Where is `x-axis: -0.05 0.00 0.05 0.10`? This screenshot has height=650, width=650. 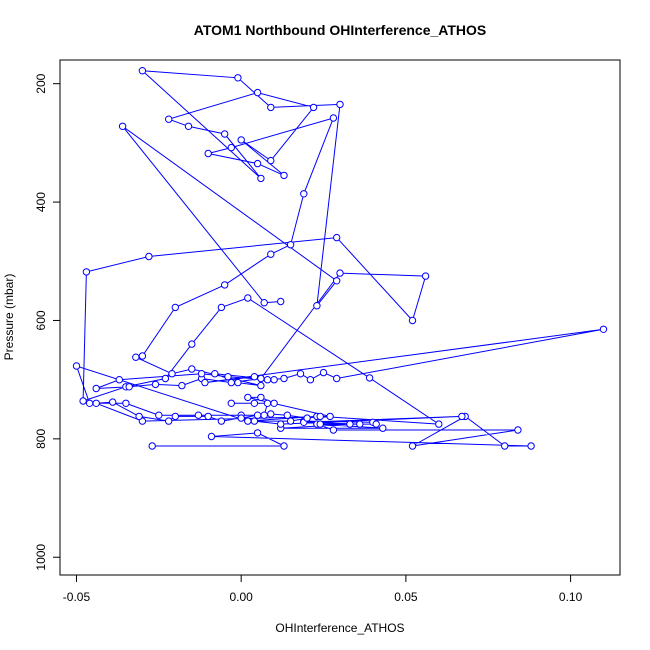
x-axis: -0.05 0.00 0.05 0.10 is located at coordinates (323, 589).